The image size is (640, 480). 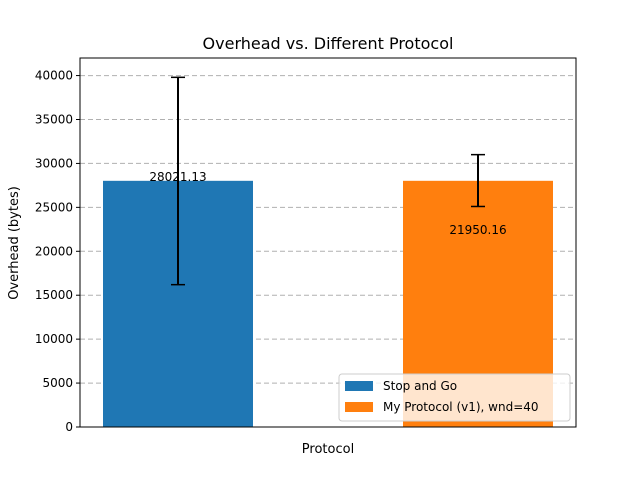 I want to click on legend-box, so click(x=454, y=397).